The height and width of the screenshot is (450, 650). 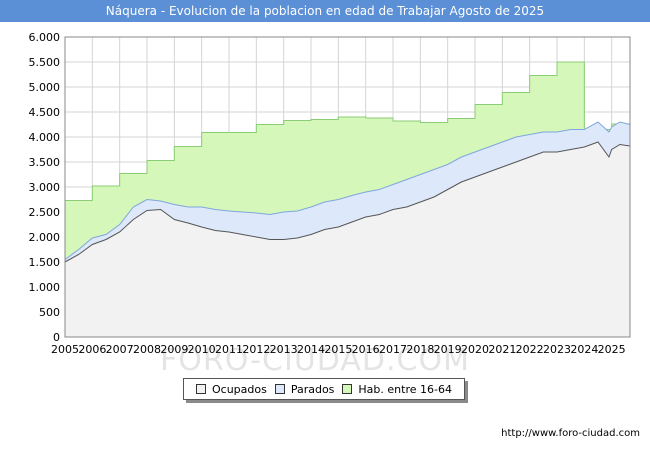 What do you see at coordinates (229, 349) in the screenshot?
I see `x-tick-label: 2011` at bounding box center [229, 349].